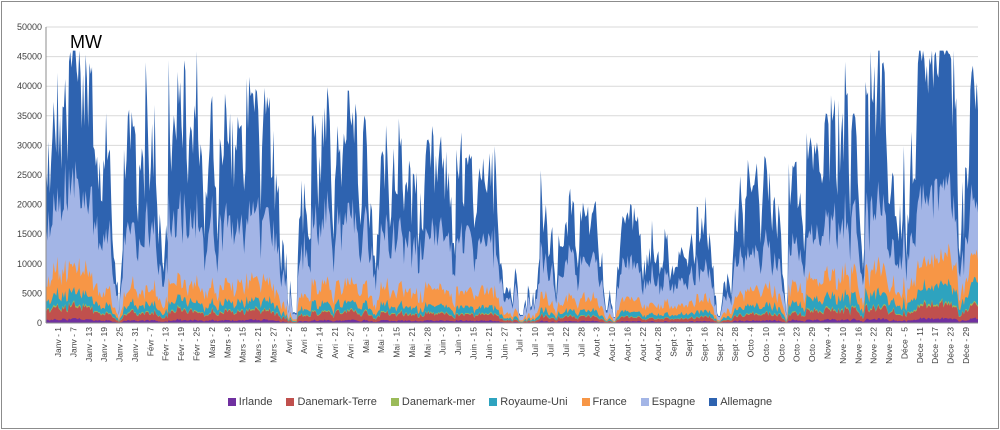 This screenshot has width=1000, height=430. Describe the element at coordinates (243, 345) in the screenshot. I see `x-tick-label: Mars - 15` at that location.